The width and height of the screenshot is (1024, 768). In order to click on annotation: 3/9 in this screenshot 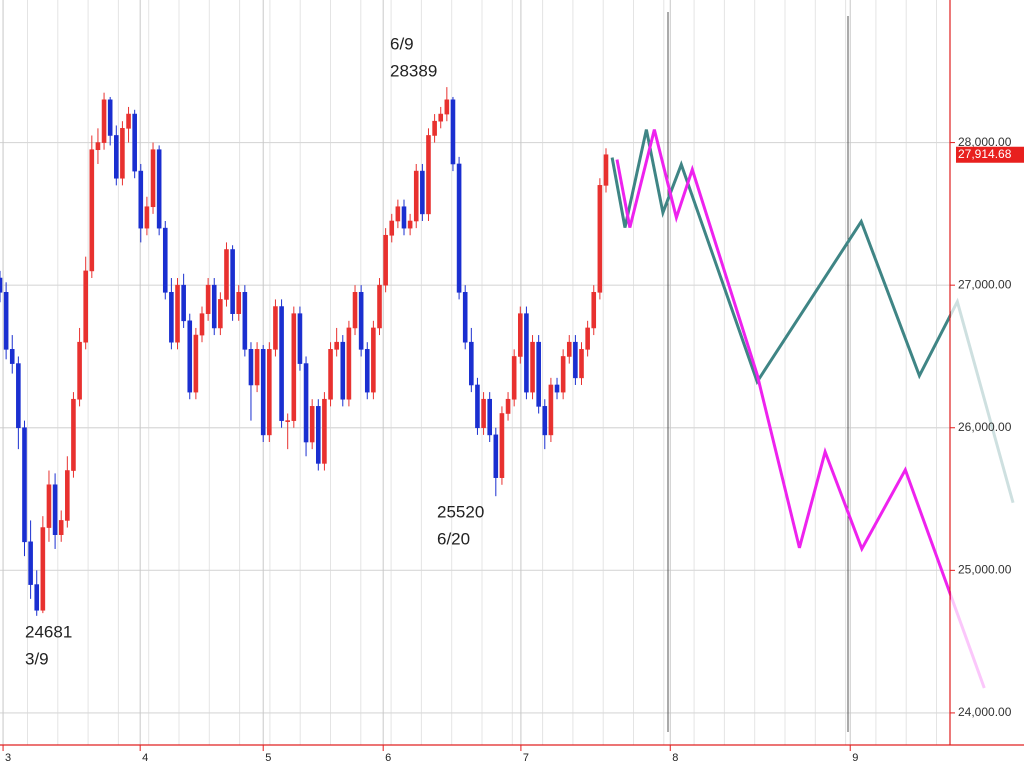, I will do `click(37, 658)`.